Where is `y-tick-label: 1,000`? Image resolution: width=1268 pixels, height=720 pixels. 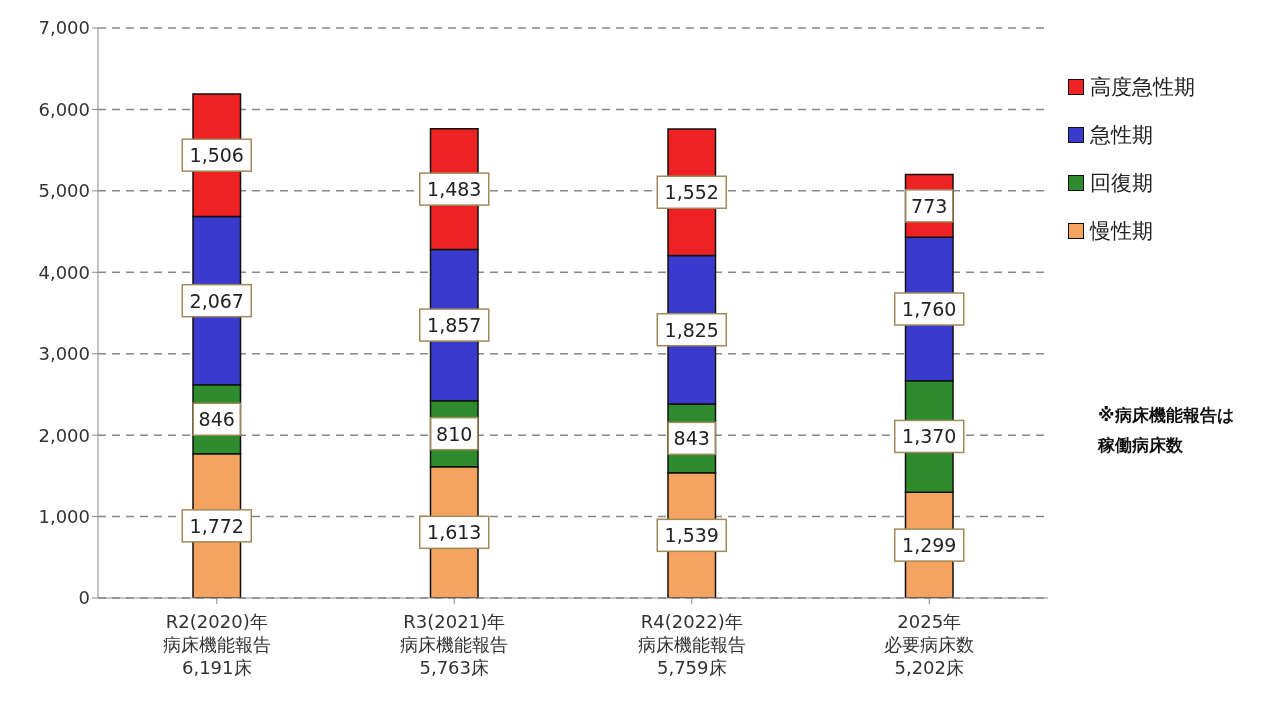 y-tick-label: 1,000 is located at coordinates (64, 516).